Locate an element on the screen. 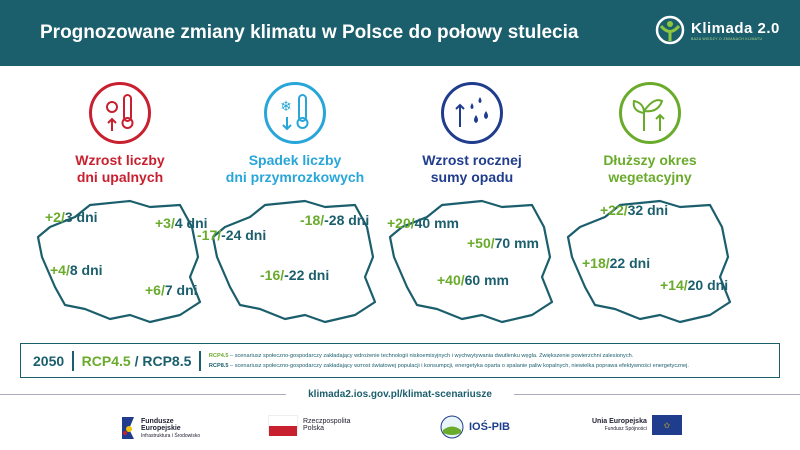 The image size is (800, 450). eu-flag-icon: ✩ is located at coordinates (666, 425).